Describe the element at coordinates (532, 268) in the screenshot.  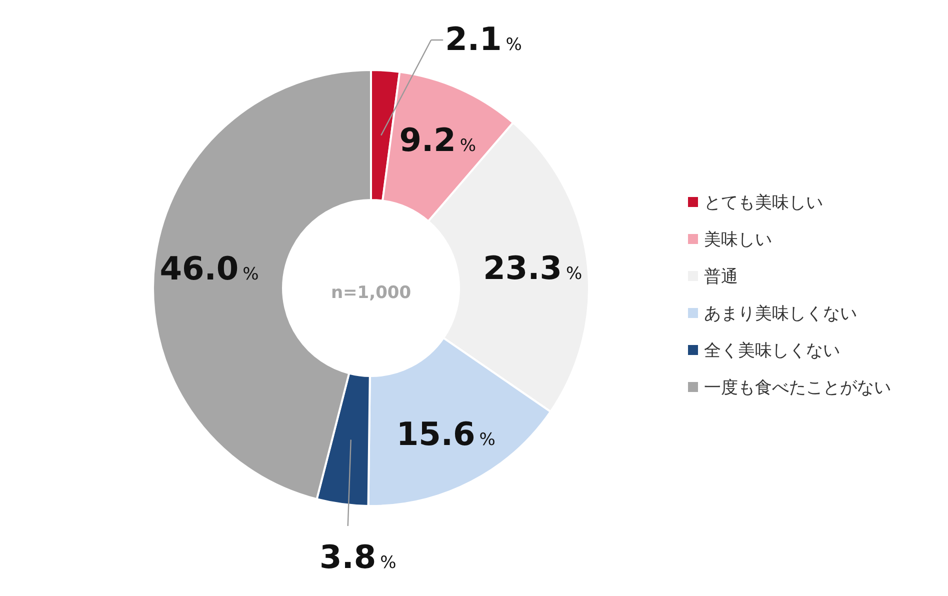
I see `data-label: 23.3%` at that location.